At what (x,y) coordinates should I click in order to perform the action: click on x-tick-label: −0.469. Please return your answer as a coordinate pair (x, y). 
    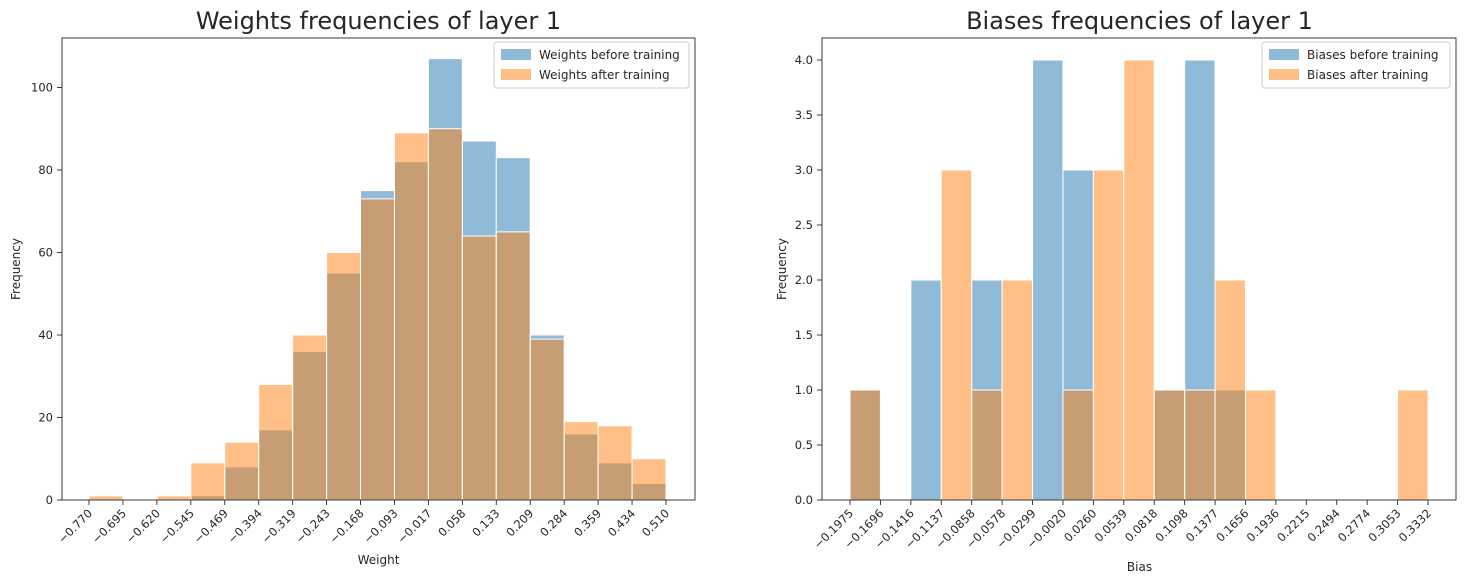
    Looking at the image, I should click on (211, 526).